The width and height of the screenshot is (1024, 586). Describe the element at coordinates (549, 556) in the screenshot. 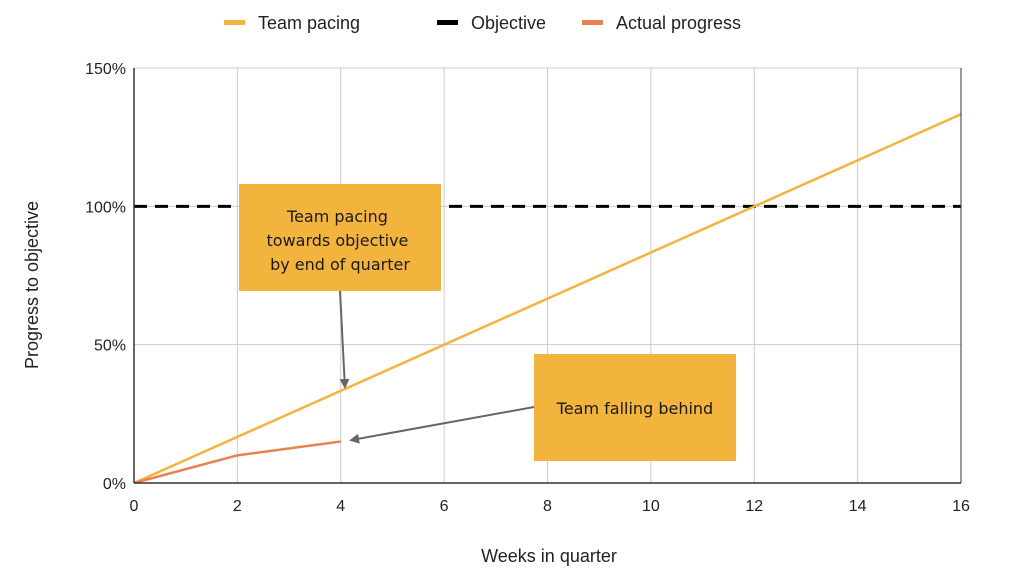

I see `x-axis-title: Weeks in quarter` at that location.